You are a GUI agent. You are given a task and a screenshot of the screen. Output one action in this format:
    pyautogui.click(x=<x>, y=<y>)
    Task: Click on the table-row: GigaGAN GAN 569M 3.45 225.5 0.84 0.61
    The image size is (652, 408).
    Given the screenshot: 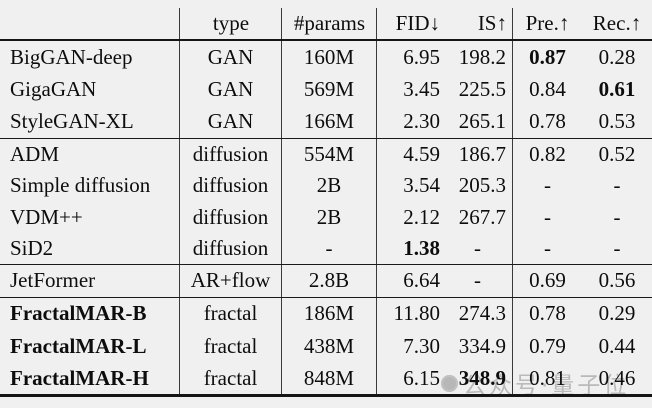 What is the action you would take?
    pyautogui.click(x=326, y=89)
    